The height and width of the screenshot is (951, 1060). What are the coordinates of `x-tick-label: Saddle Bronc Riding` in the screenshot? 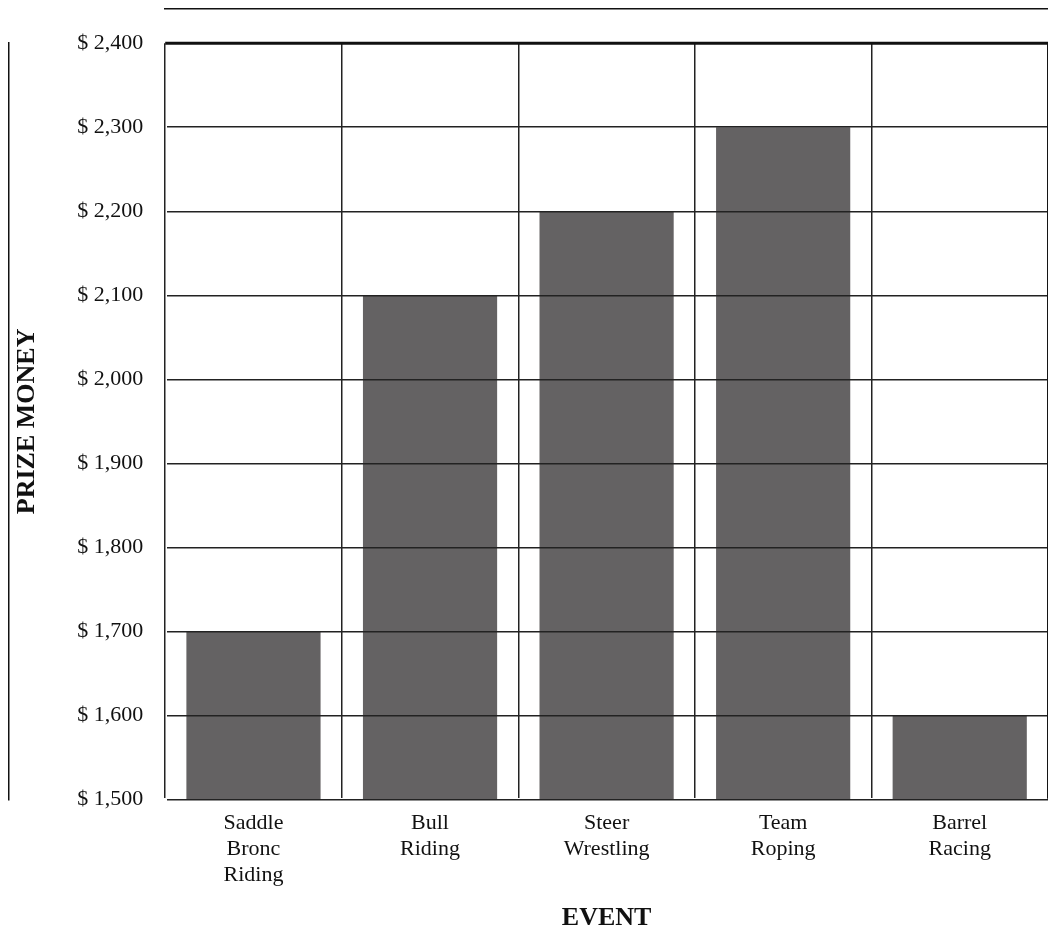 It's located at (253, 847).